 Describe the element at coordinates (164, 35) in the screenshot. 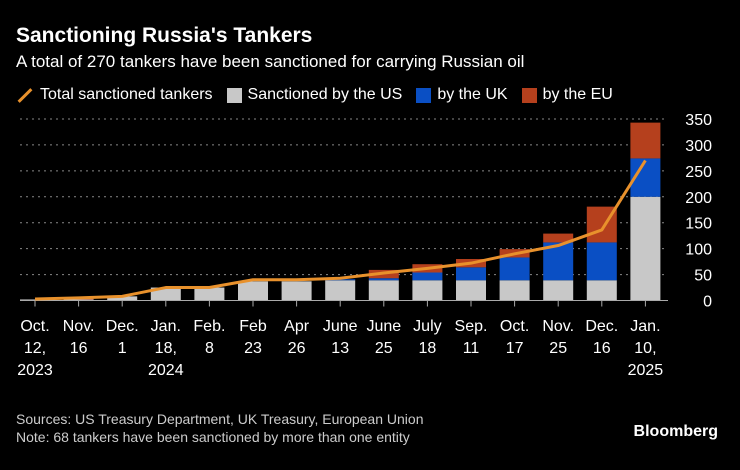

I see `chart-title: Sanctioning Russia's Tankers` at that location.